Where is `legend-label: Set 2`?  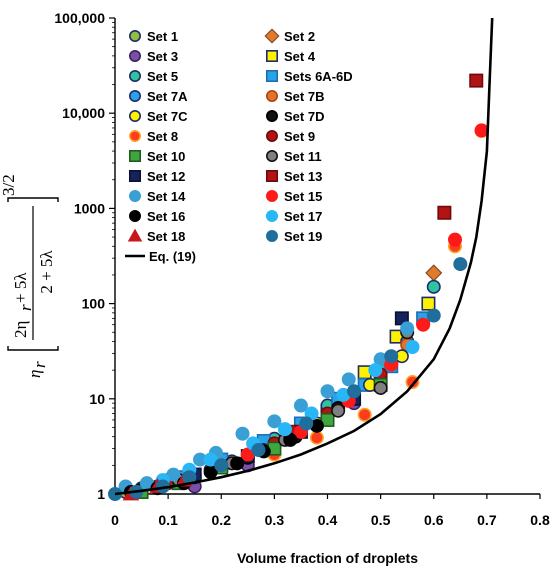 legend-label: Set 2 is located at coordinates (299, 36).